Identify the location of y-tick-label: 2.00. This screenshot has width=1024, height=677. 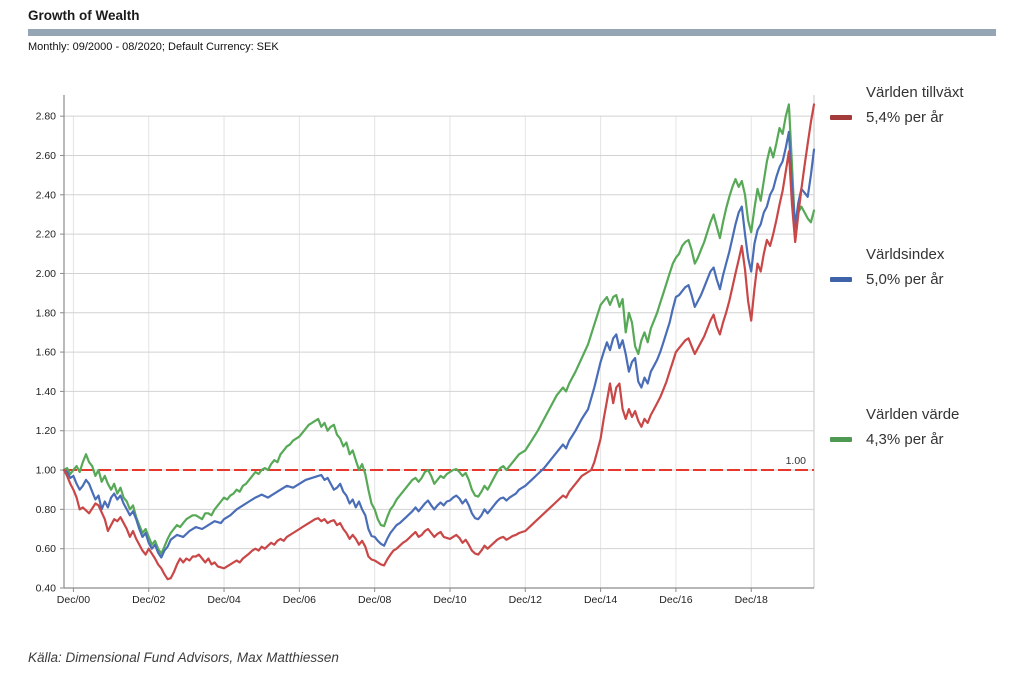
(46, 274).